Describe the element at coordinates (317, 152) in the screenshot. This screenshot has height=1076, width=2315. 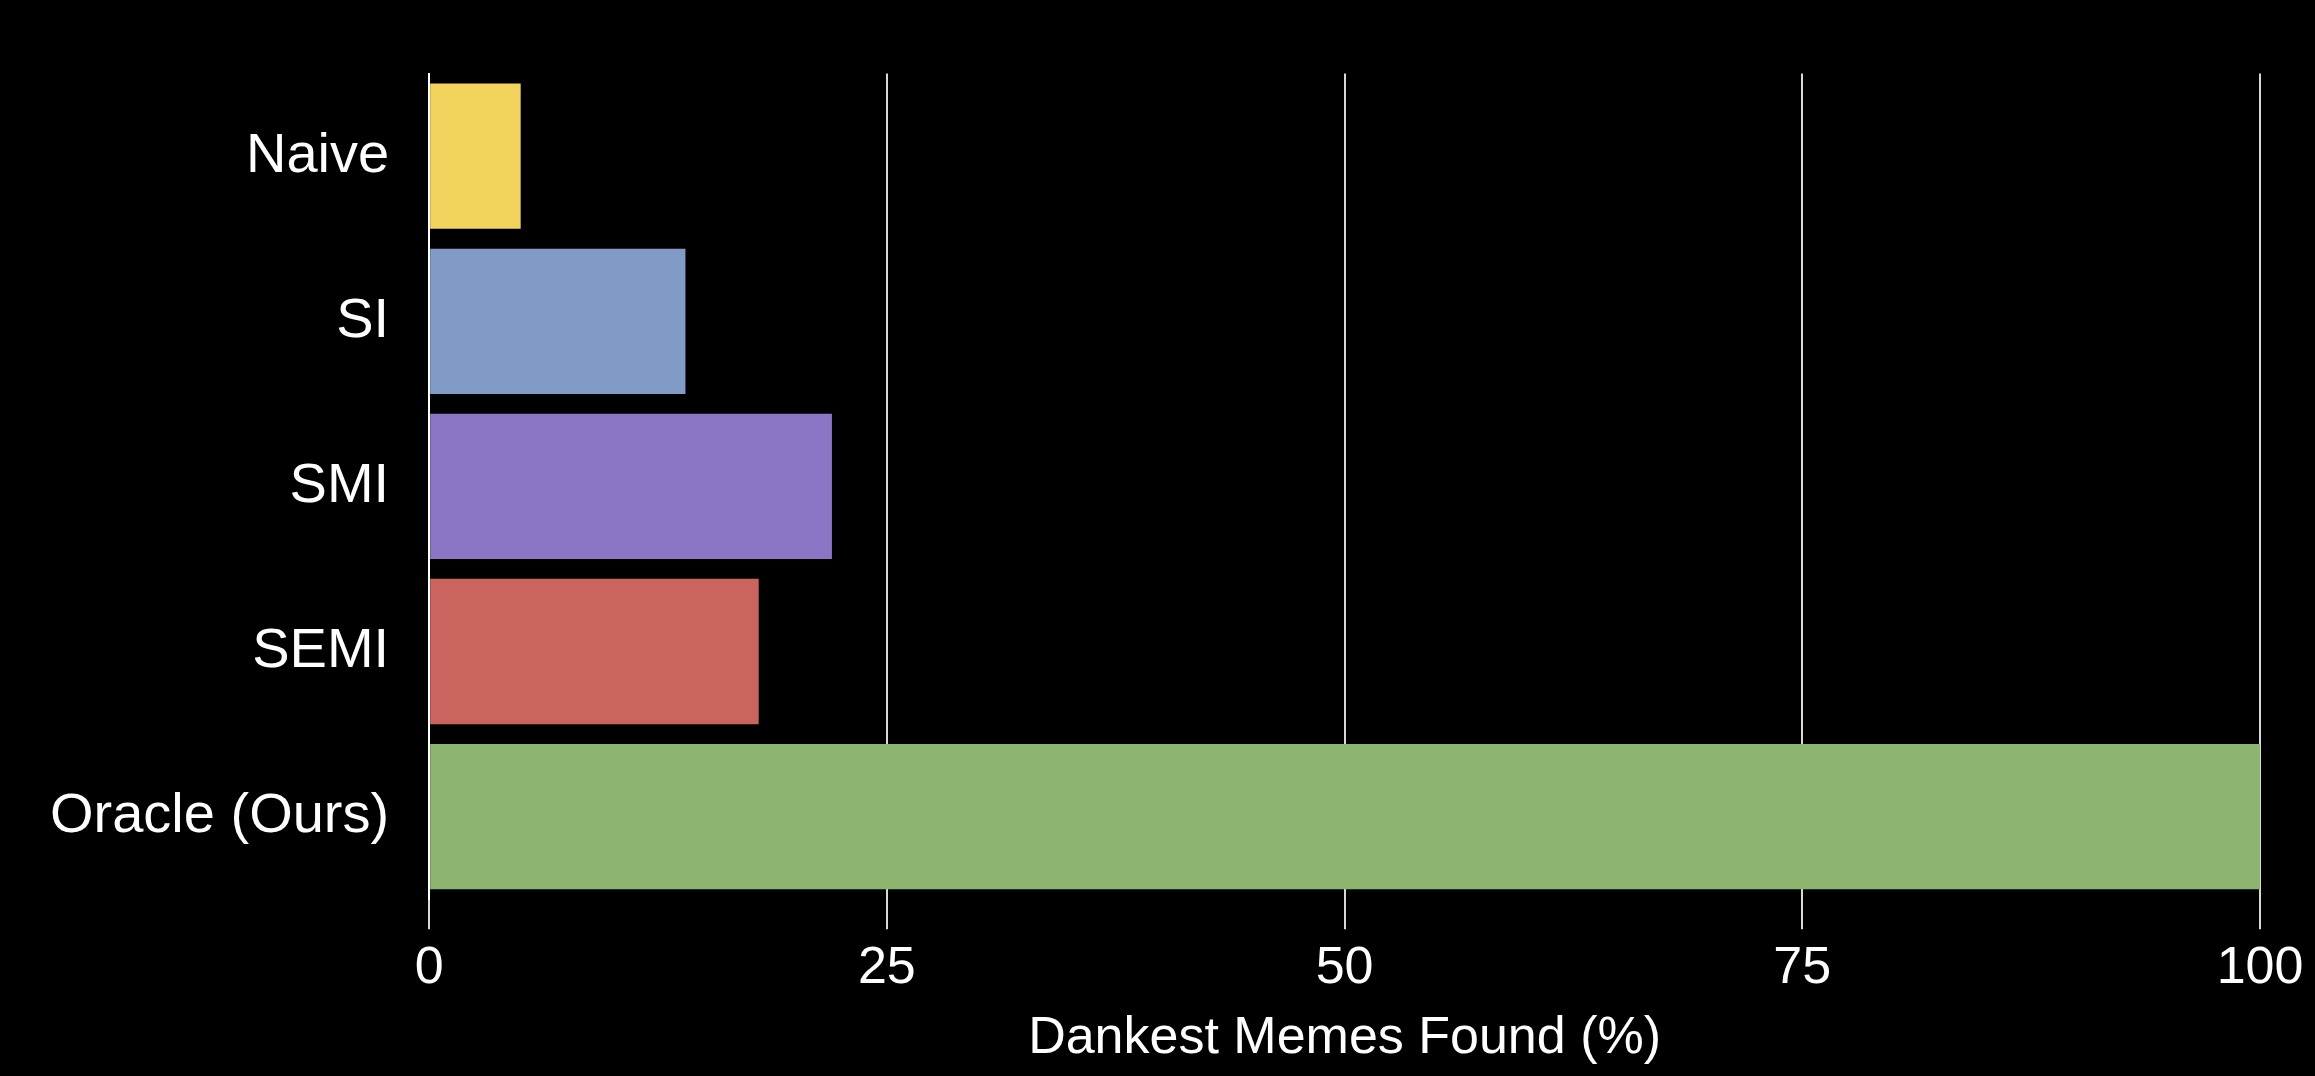
I see `y-tick-label: Naive` at that location.